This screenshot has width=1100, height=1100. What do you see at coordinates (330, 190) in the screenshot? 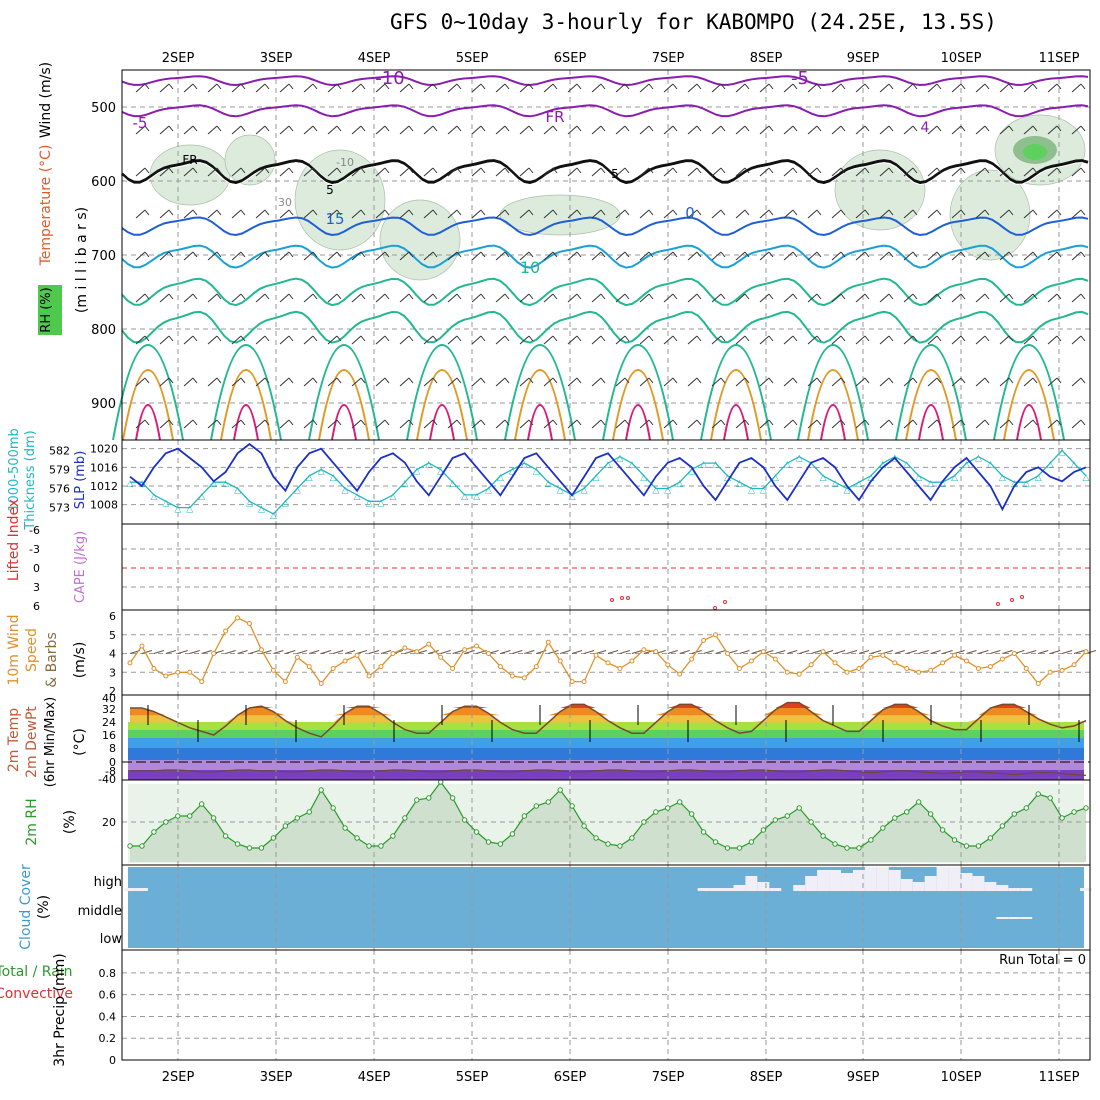
I see `contour-label: 5` at bounding box center [330, 190].